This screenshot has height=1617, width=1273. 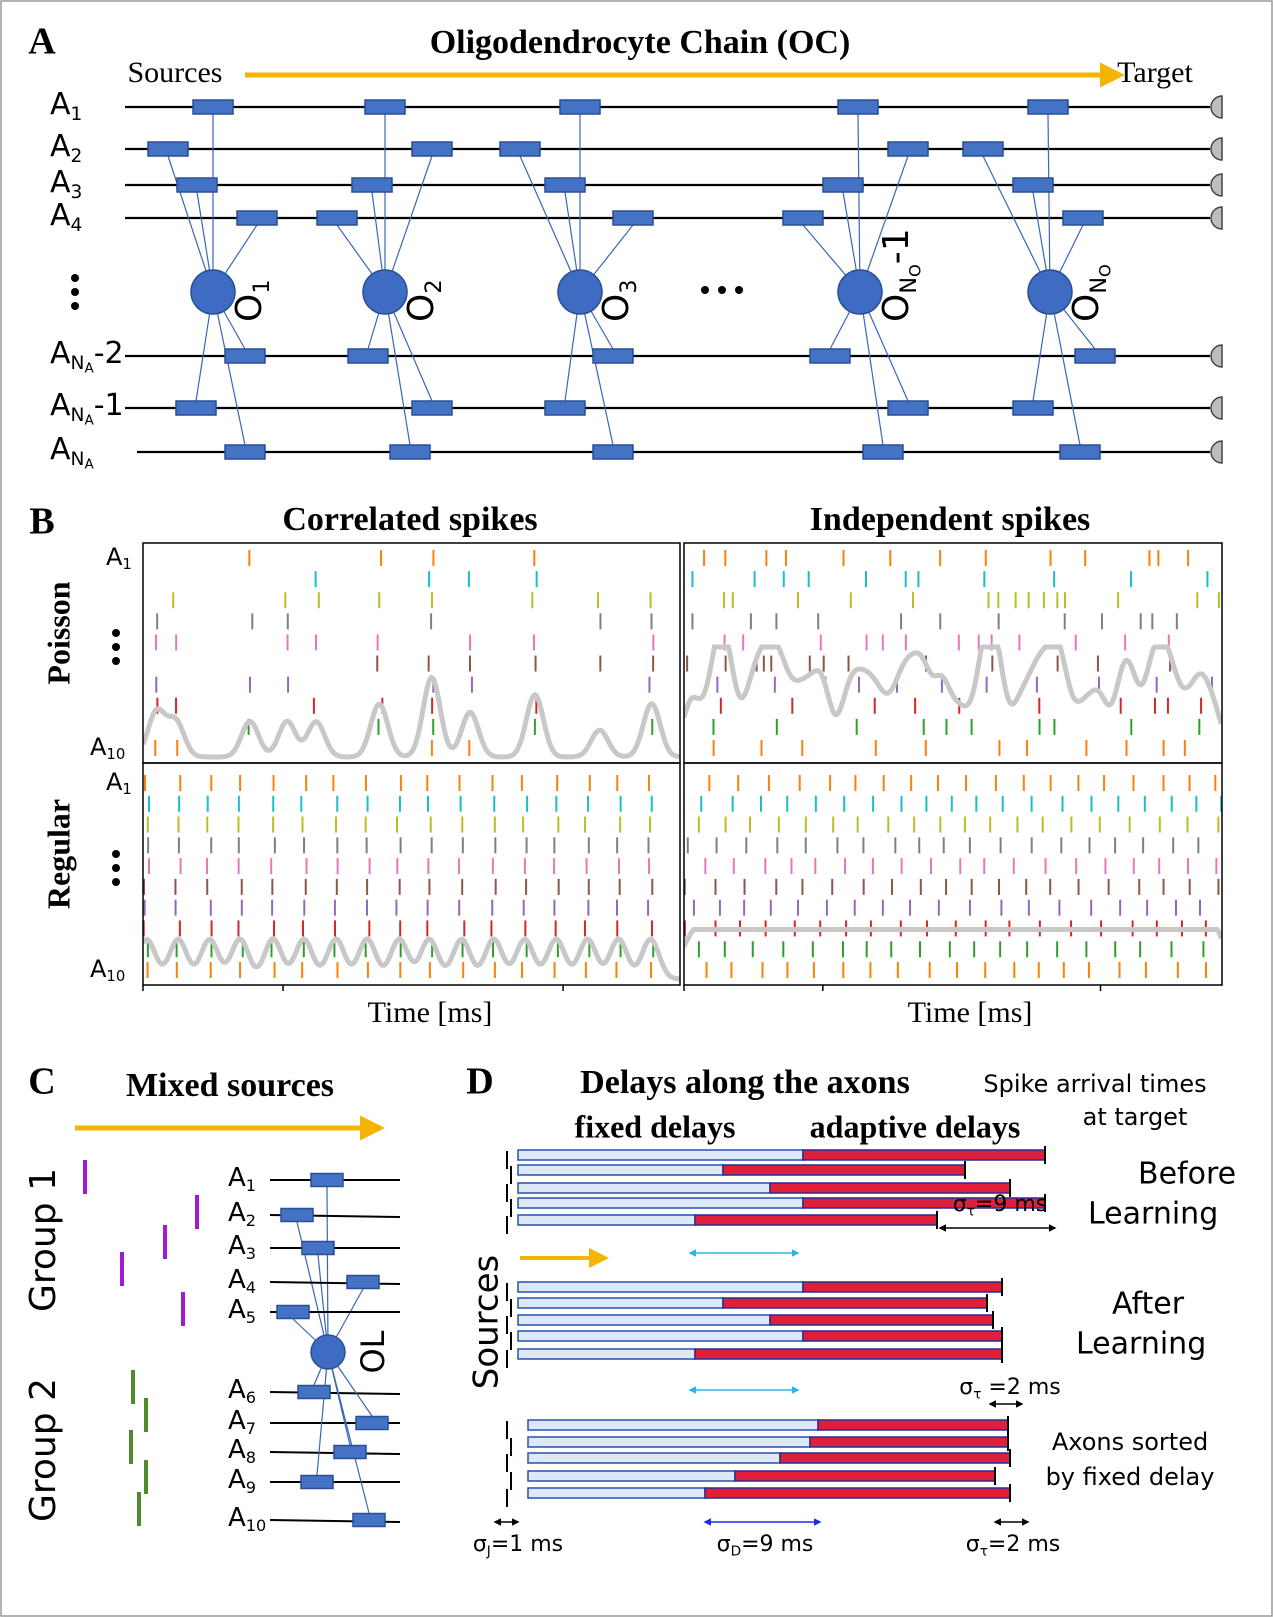 What do you see at coordinates (618, 300) in the screenshot?
I see `oligodendrocyte-label: O3` at bounding box center [618, 300].